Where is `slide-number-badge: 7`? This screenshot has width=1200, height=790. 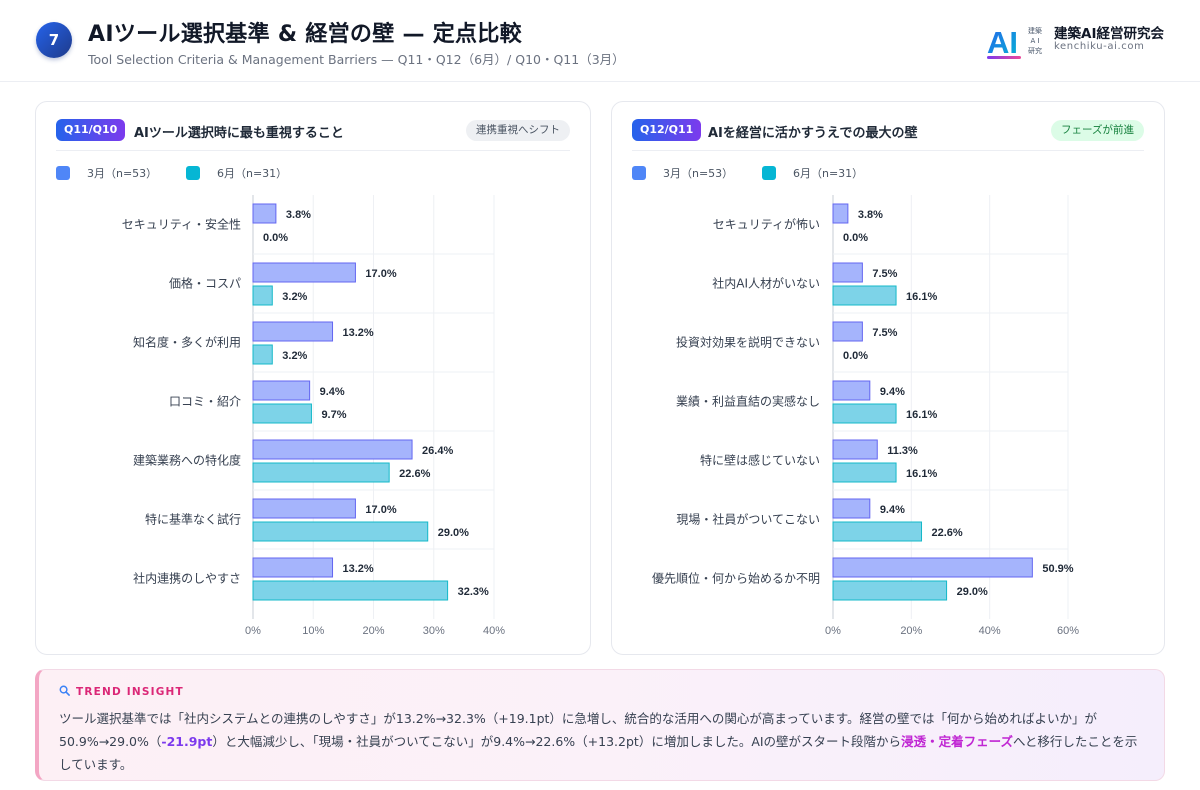
slide-number-badge: 7 is located at coordinates (54, 40).